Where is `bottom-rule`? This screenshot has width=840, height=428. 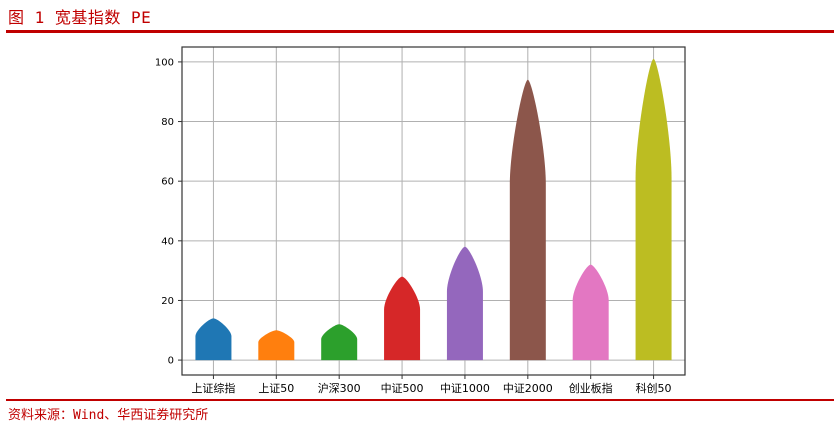 bottom-rule is located at coordinates (420, 400).